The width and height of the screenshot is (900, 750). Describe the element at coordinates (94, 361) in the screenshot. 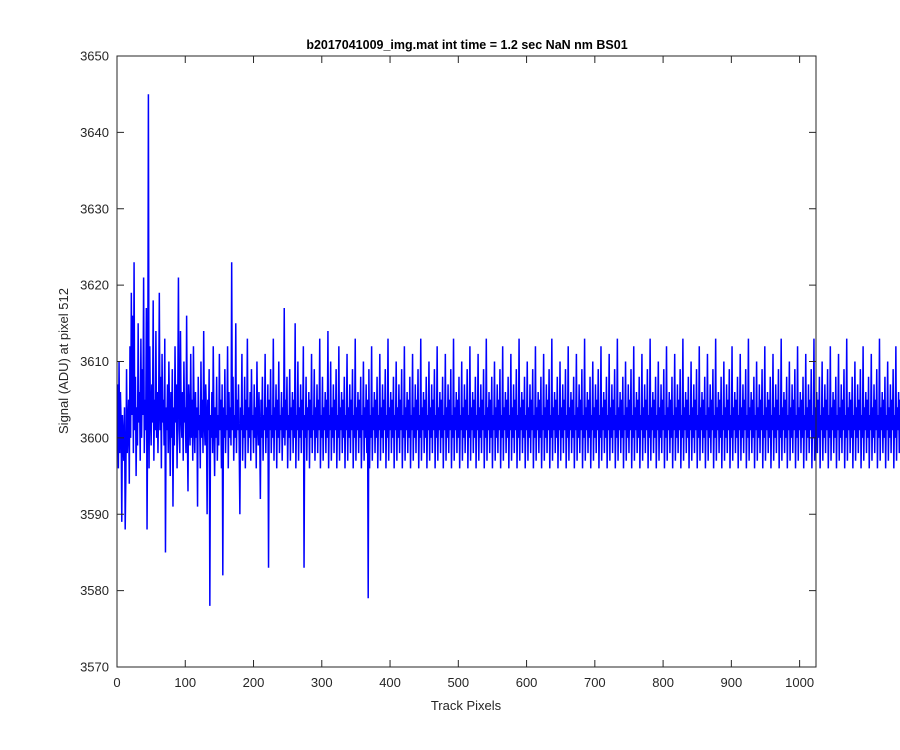

I see `y-tick-label: 3610` at that location.